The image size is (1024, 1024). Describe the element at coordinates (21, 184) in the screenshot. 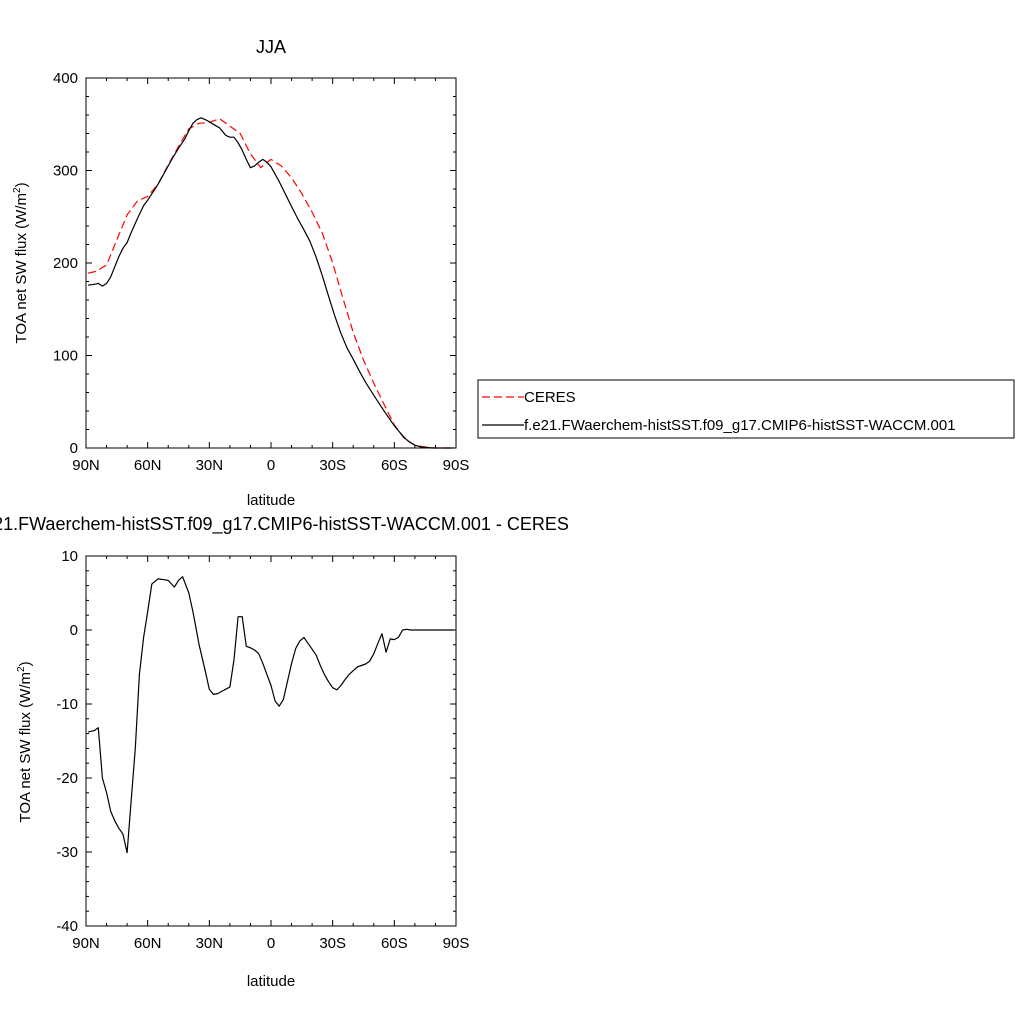

I see `top-y-axis-label-close: )` at that location.